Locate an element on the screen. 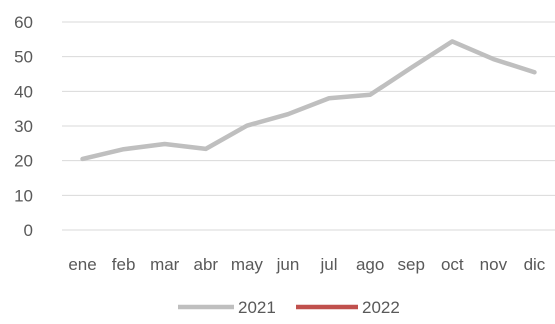 The height and width of the screenshot is (324, 555). legend-label-2022: 2022 is located at coordinates (381, 307).